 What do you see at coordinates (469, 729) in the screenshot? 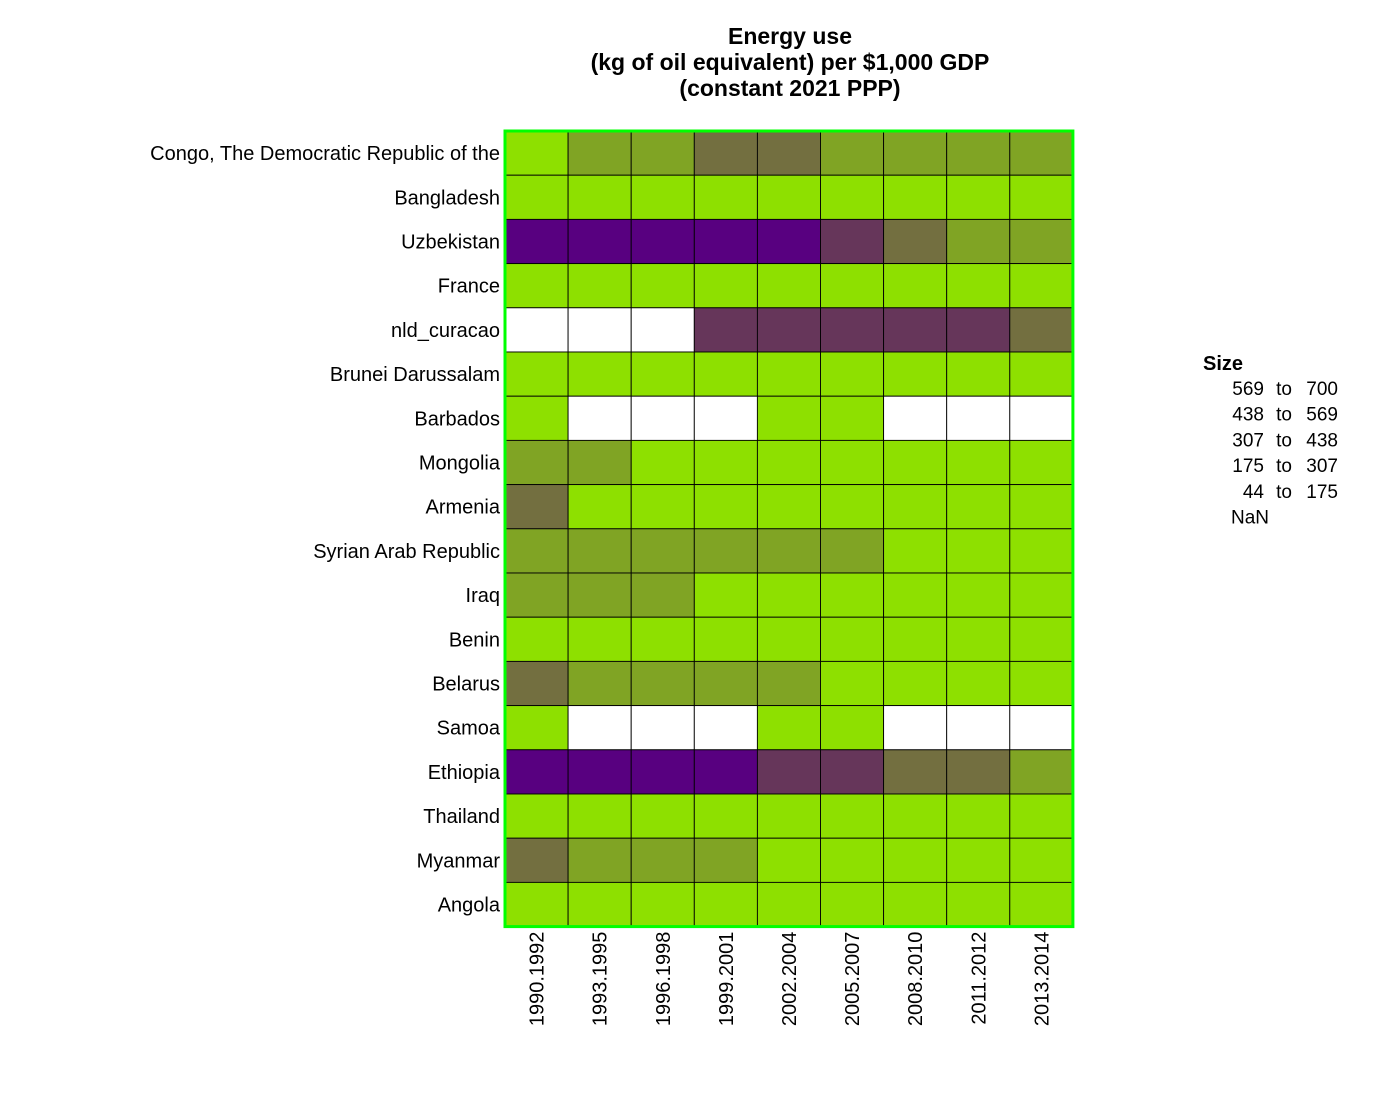
I see `row-label: Samoa` at bounding box center [469, 729].